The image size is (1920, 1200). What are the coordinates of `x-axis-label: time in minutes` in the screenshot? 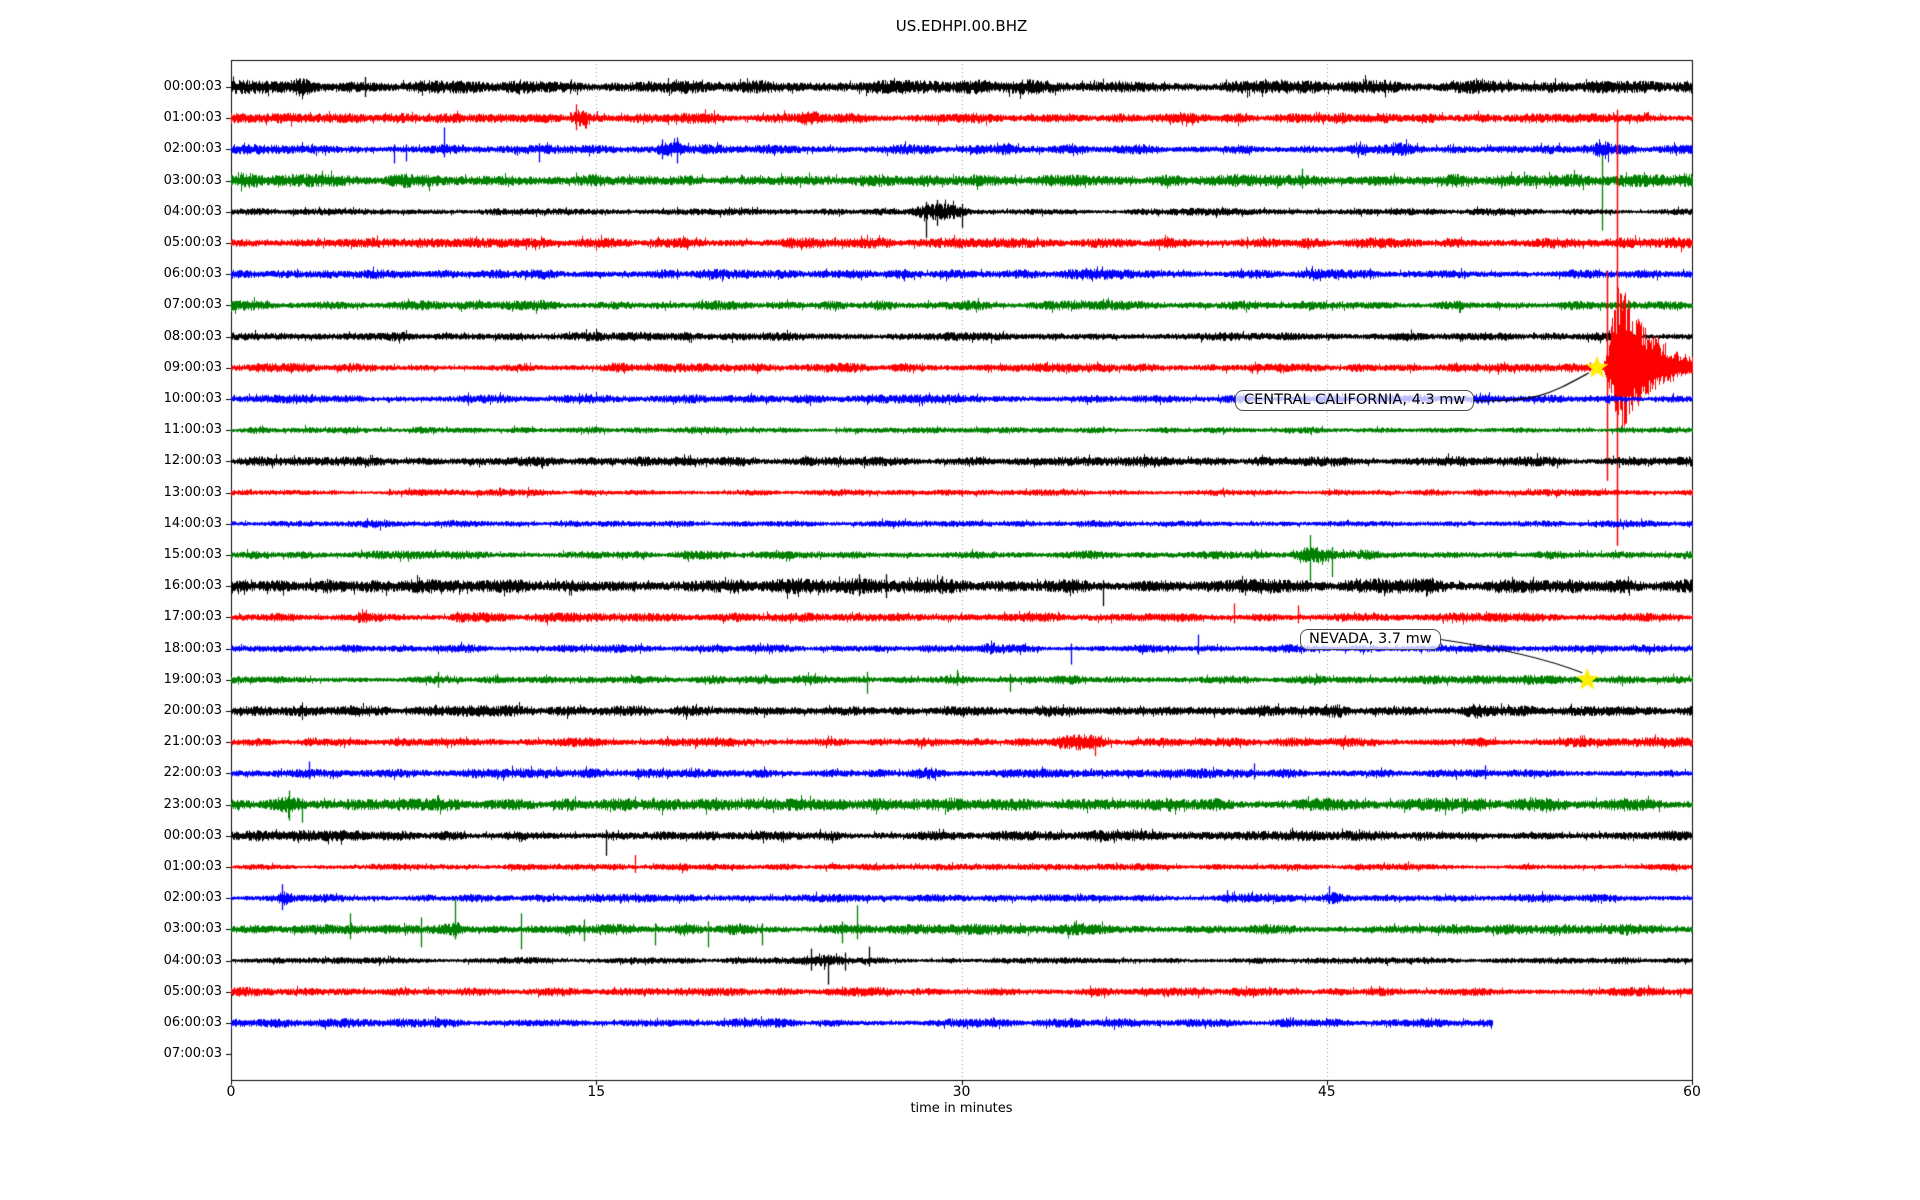 It's located at (961, 1108).